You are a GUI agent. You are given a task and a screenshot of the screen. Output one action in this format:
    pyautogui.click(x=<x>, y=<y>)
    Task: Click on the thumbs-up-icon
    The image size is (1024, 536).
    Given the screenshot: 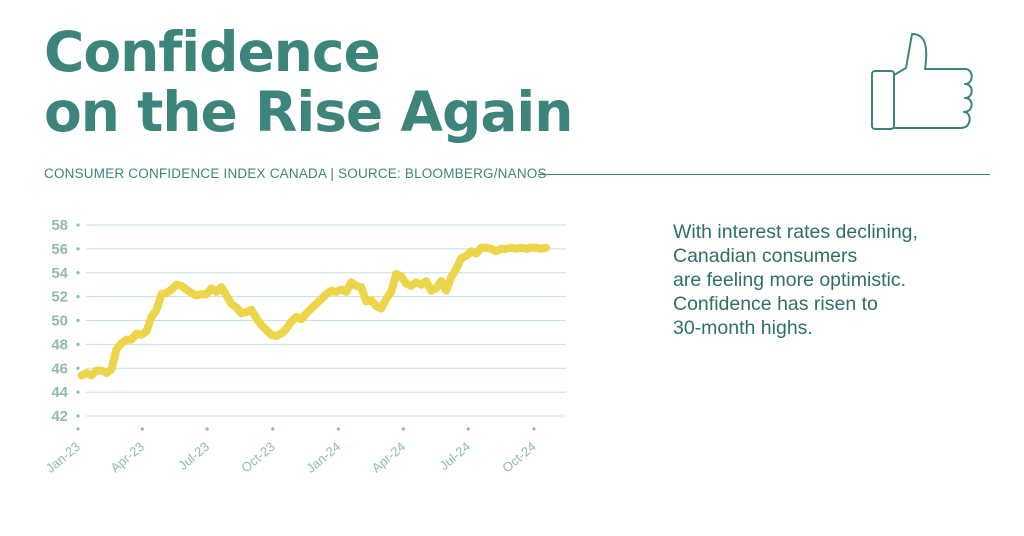 What is the action you would take?
    pyautogui.click(x=922, y=81)
    